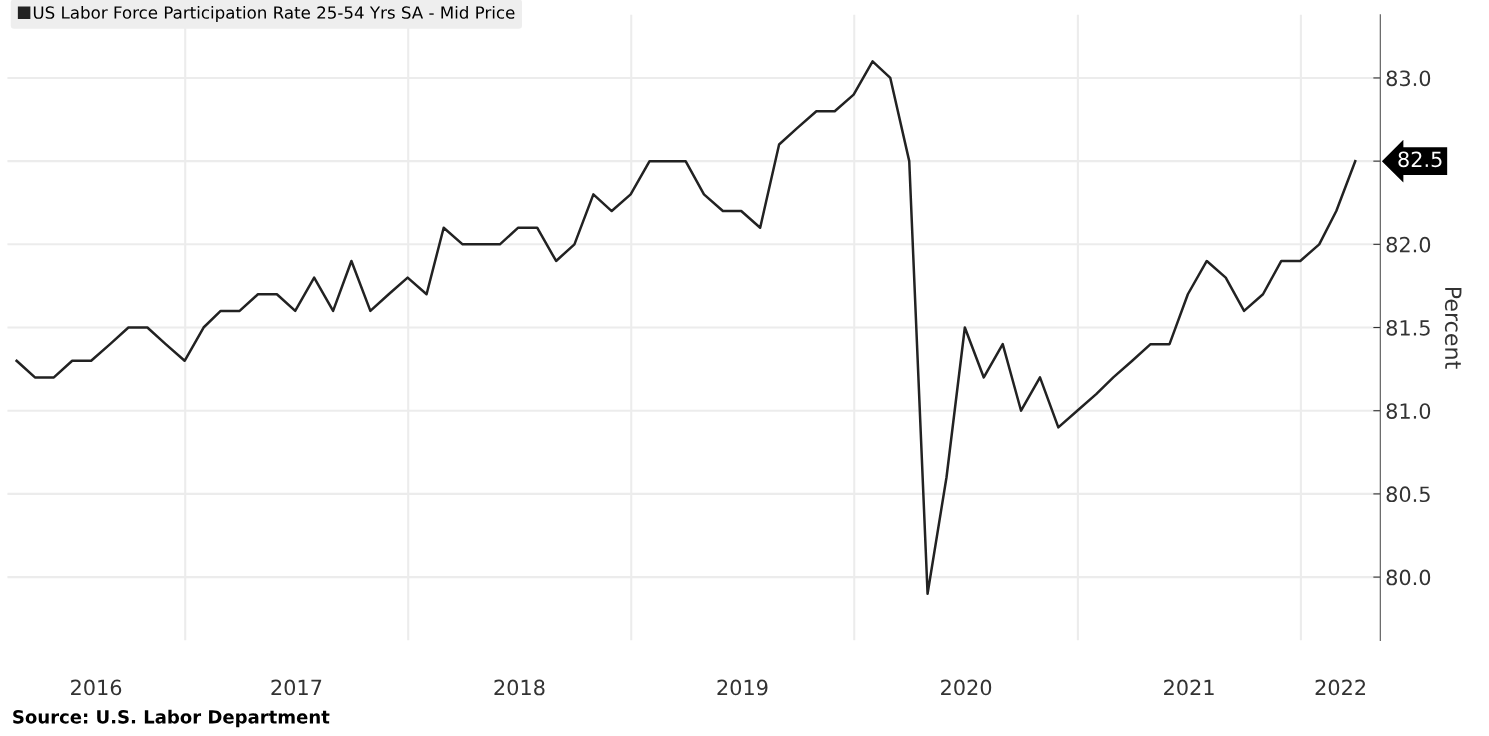  What do you see at coordinates (1189, 687) in the screenshot?
I see `x-tick-label: 2021` at bounding box center [1189, 687].